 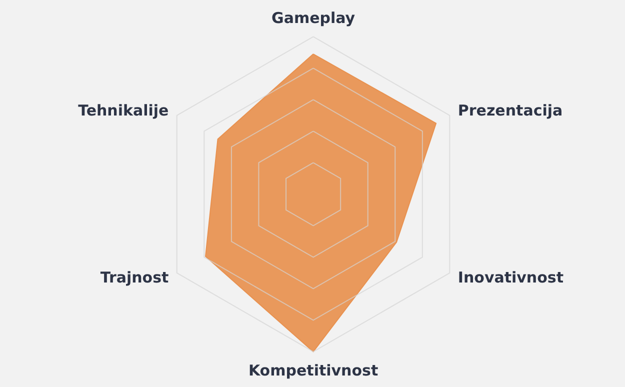 What do you see at coordinates (511, 277) in the screenshot?
I see `spoke-label: Inovativnost` at bounding box center [511, 277].